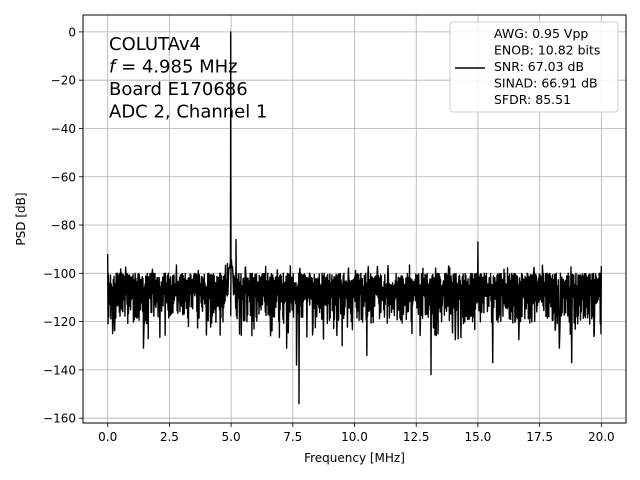 The width and height of the screenshot is (640, 480). I want to click on x-tick-label: 5.0, so click(231, 437).